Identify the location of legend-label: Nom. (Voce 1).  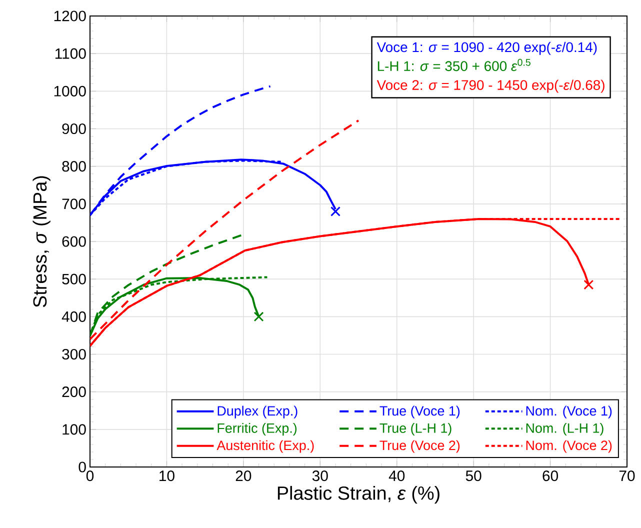
(569, 412).